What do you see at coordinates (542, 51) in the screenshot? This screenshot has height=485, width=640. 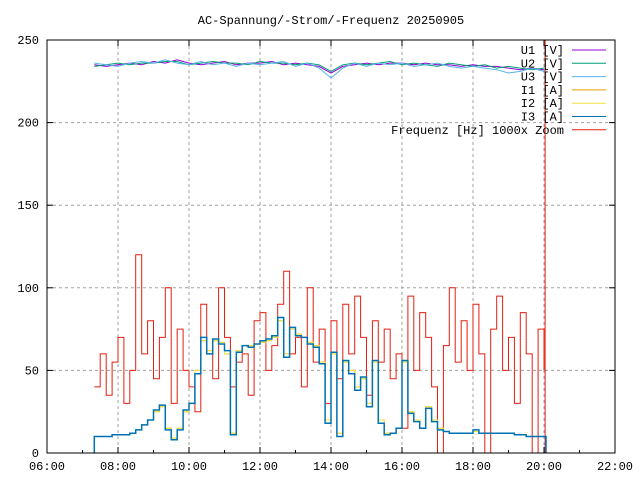 I see `legend-label: U1 [V]` at bounding box center [542, 51].